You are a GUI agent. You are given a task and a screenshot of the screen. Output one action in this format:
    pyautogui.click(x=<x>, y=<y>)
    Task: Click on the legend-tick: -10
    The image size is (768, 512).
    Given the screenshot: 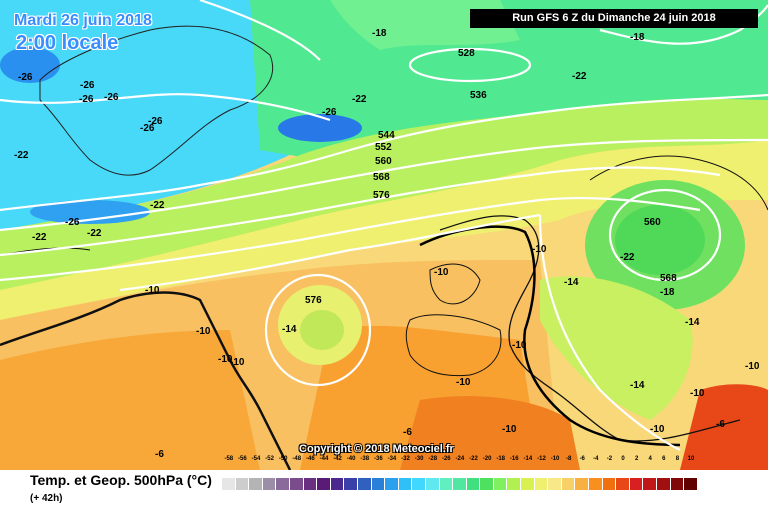 What is the action you would take?
    pyautogui.click(x=555, y=459)
    